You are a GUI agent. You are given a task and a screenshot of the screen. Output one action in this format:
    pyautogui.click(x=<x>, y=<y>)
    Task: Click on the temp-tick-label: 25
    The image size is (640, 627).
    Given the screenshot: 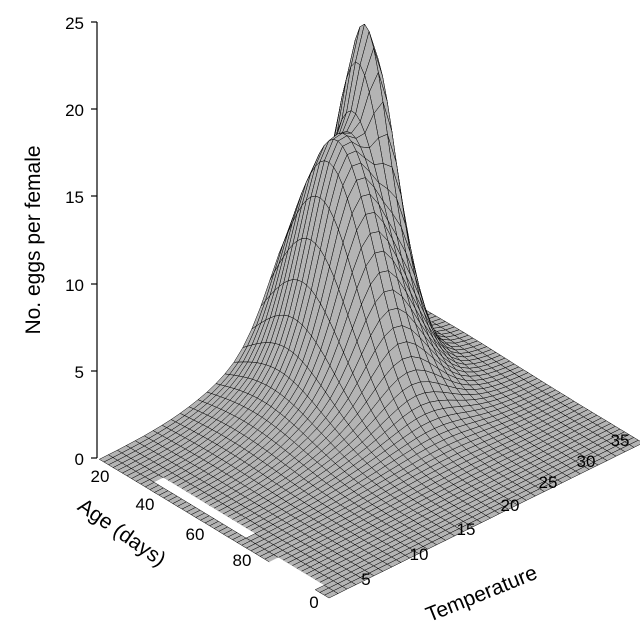 What is the action you would take?
    pyautogui.click(x=548, y=482)
    